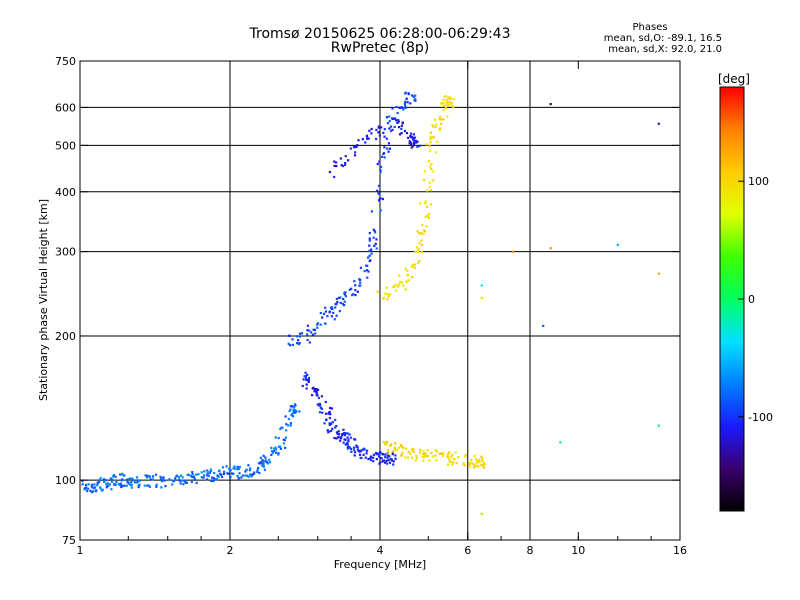 Image resolution: width=800 pixels, height=600 pixels. What do you see at coordinates (380, 34) in the screenshot?
I see `chart-title: Tromsø 20150625 06:28:00-06:29:43` at bounding box center [380, 34].